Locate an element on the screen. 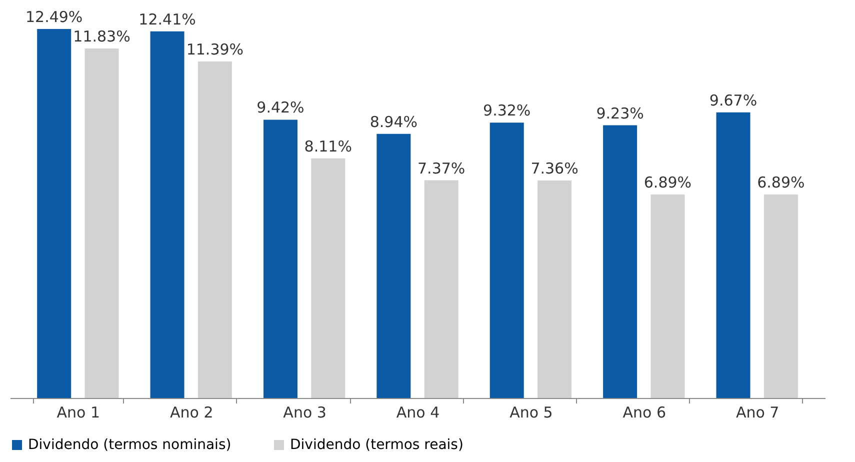  x-tick-label: Ano 3 is located at coordinates (304, 413).